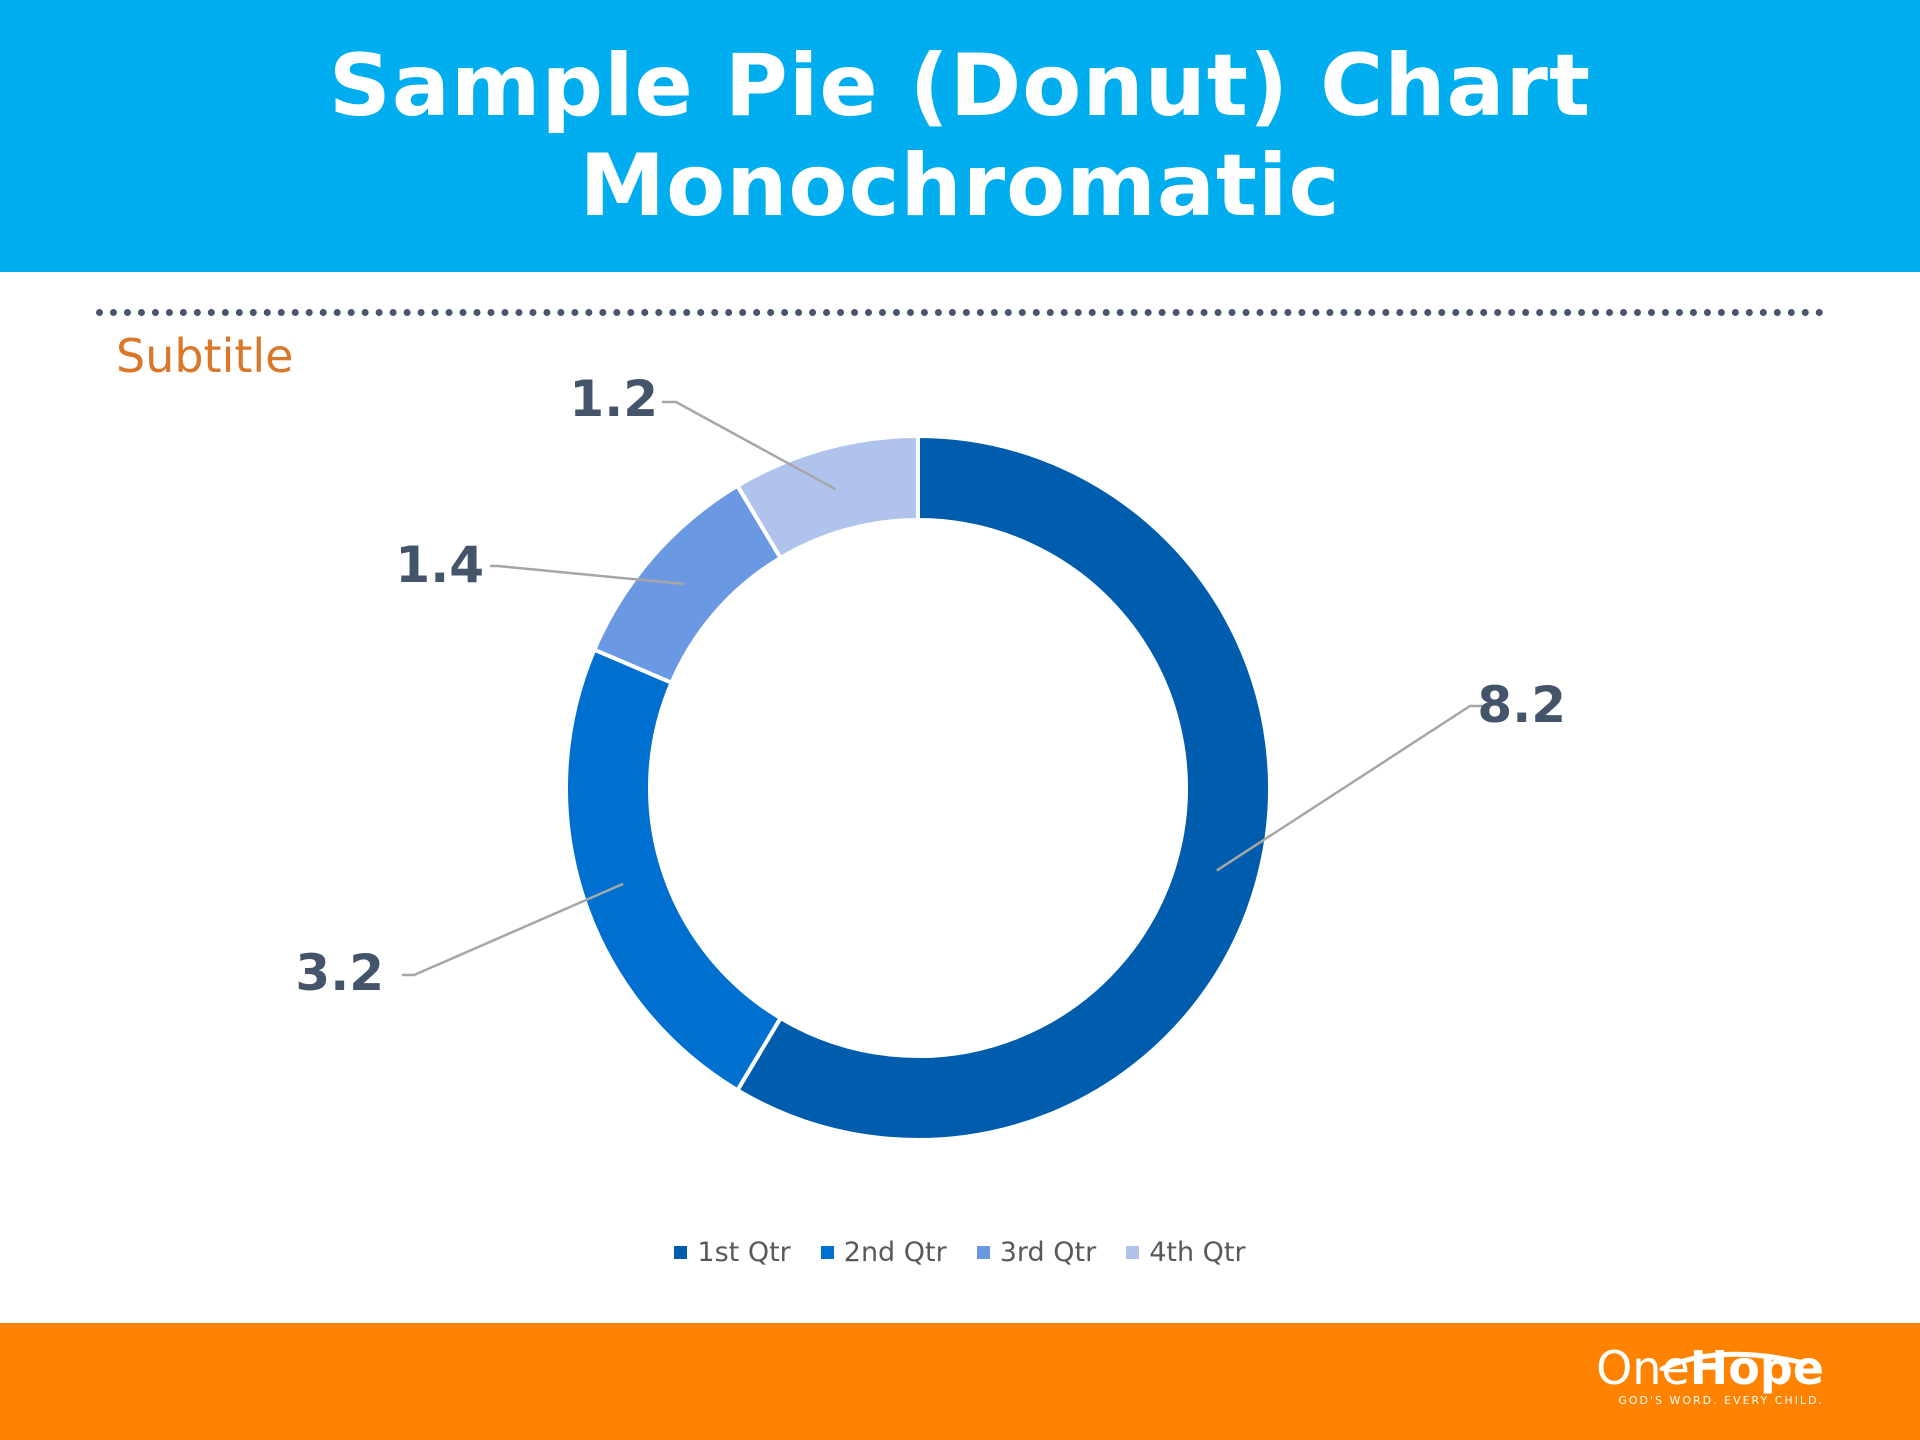 The width and height of the screenshot is (1920, 1440). Describe the element at coordinates (613, 399) in the screenshot. I see `data-label-4: 1.2` at that location.